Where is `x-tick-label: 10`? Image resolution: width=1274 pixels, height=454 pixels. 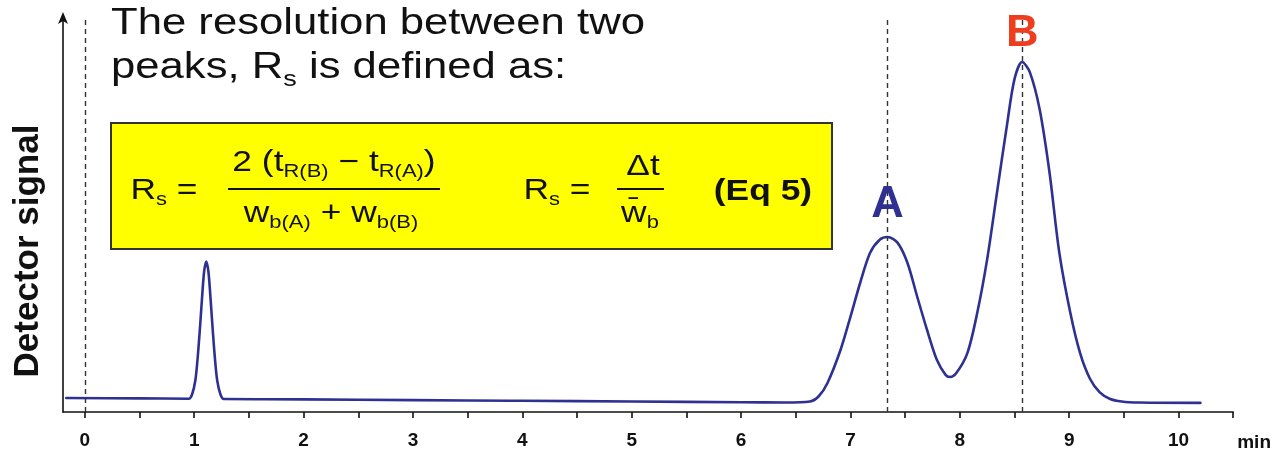 x-tick-label: 10 is located at coordinates (1178, 439).